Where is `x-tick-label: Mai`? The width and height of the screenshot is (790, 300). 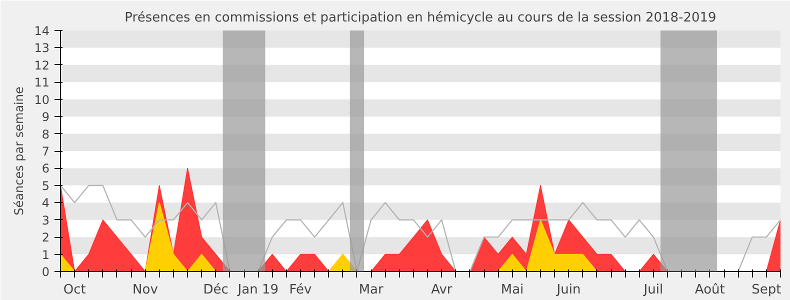 x-tick-label: Mai is located at coordinates (512, 290).